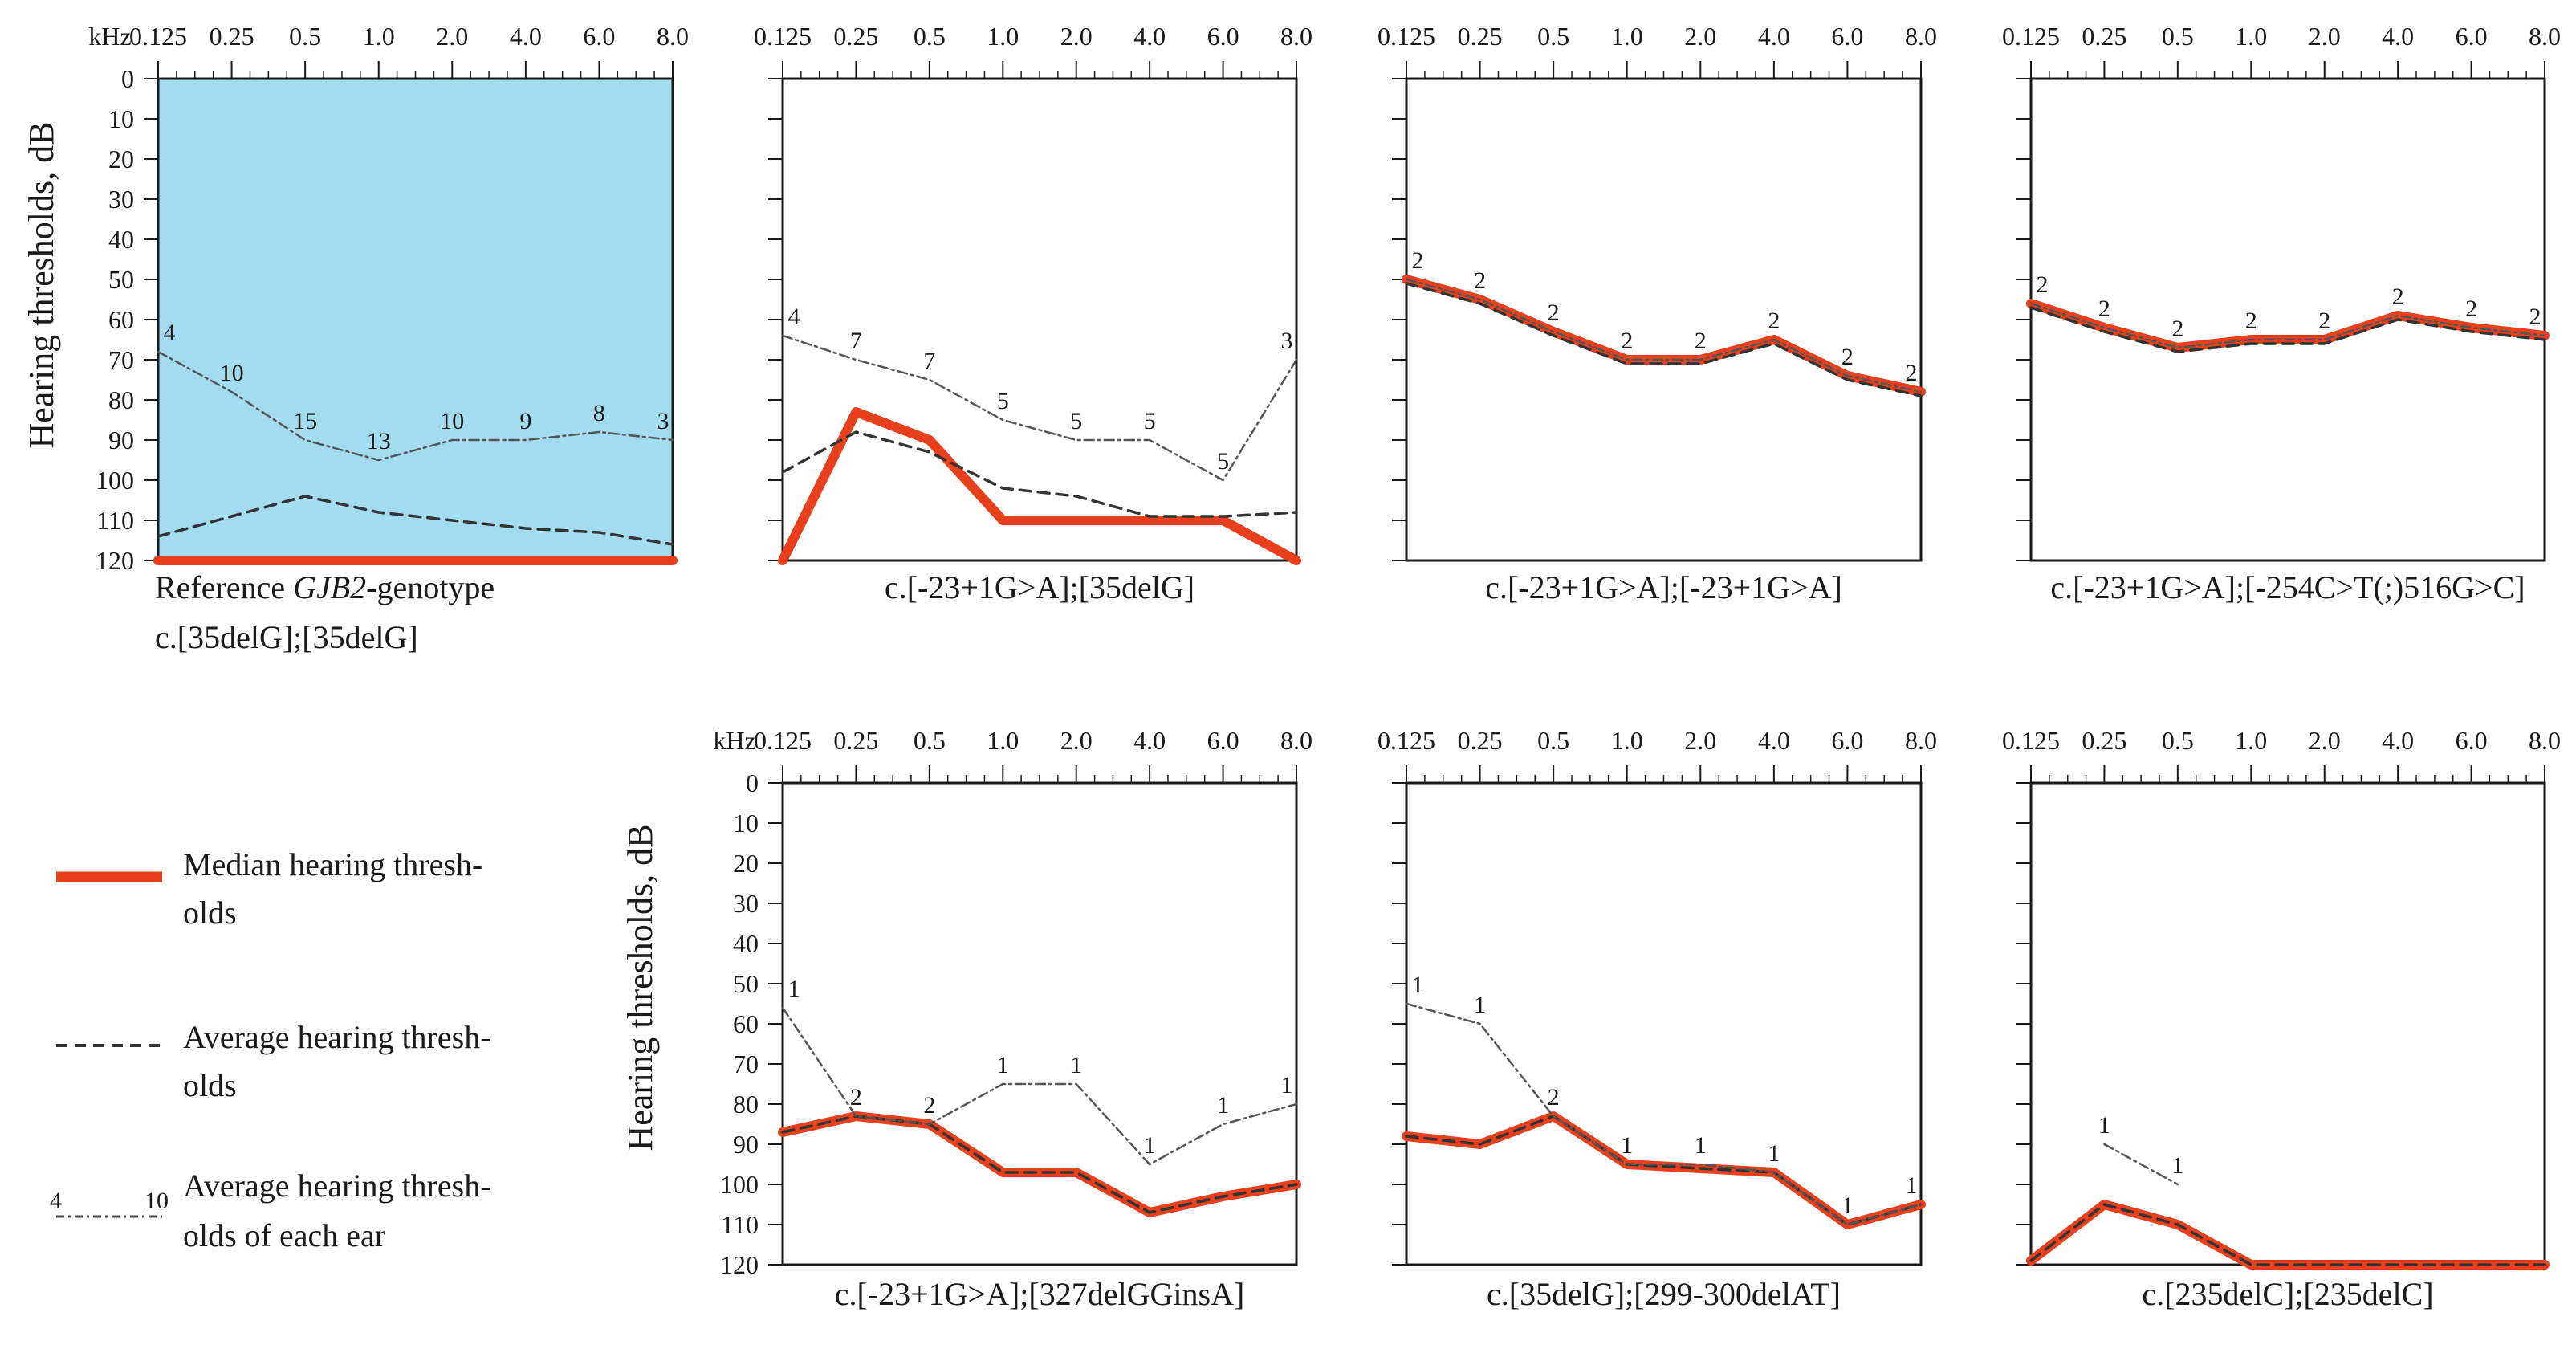 Image resolution: width=2576 pixels, height=1345 pixels. I want to click on panel-caption-line2: c.[35delG];[35delG], so click(286, 637).